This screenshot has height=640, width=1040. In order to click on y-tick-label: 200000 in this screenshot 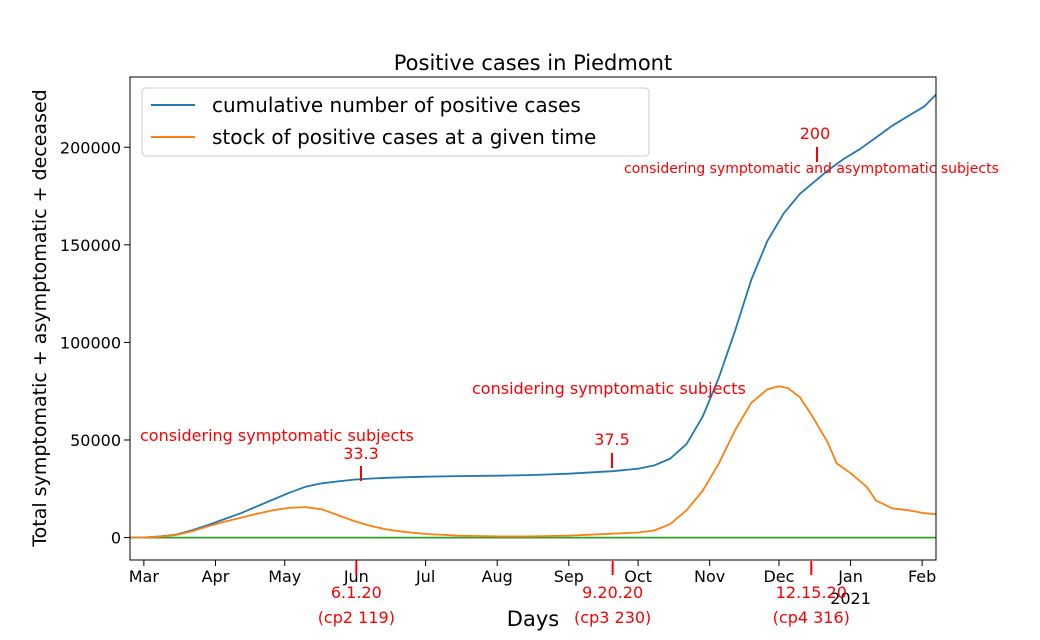, I will do `click(90, 147)`.